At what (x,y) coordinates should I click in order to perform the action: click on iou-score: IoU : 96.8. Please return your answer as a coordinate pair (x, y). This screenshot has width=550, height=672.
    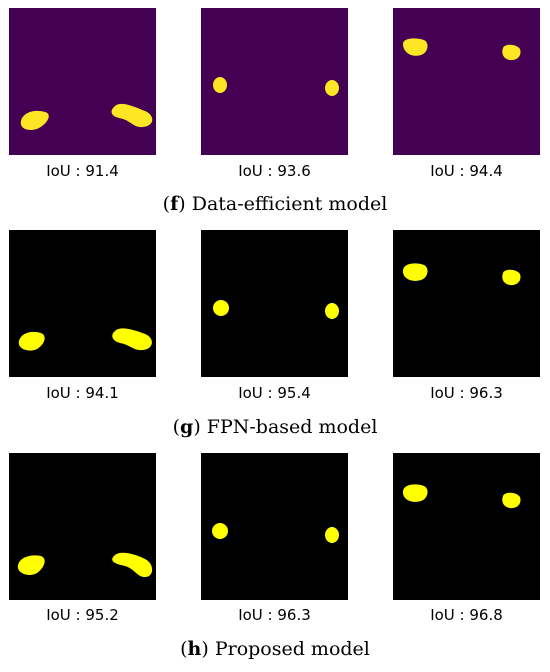
    Looking at the image, I should click on (466, 615).